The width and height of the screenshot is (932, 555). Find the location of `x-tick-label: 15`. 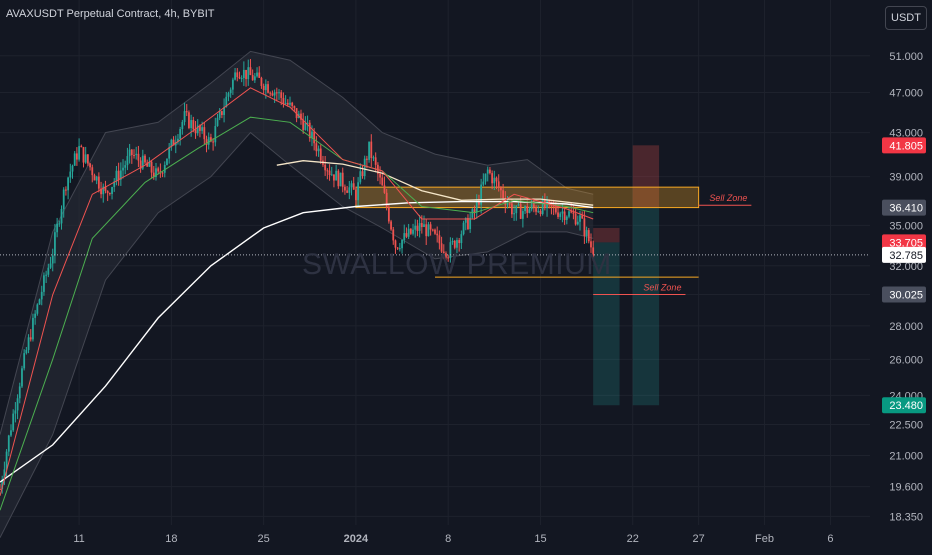

x-tick-label: 15 is located at coordinates (540, 539).